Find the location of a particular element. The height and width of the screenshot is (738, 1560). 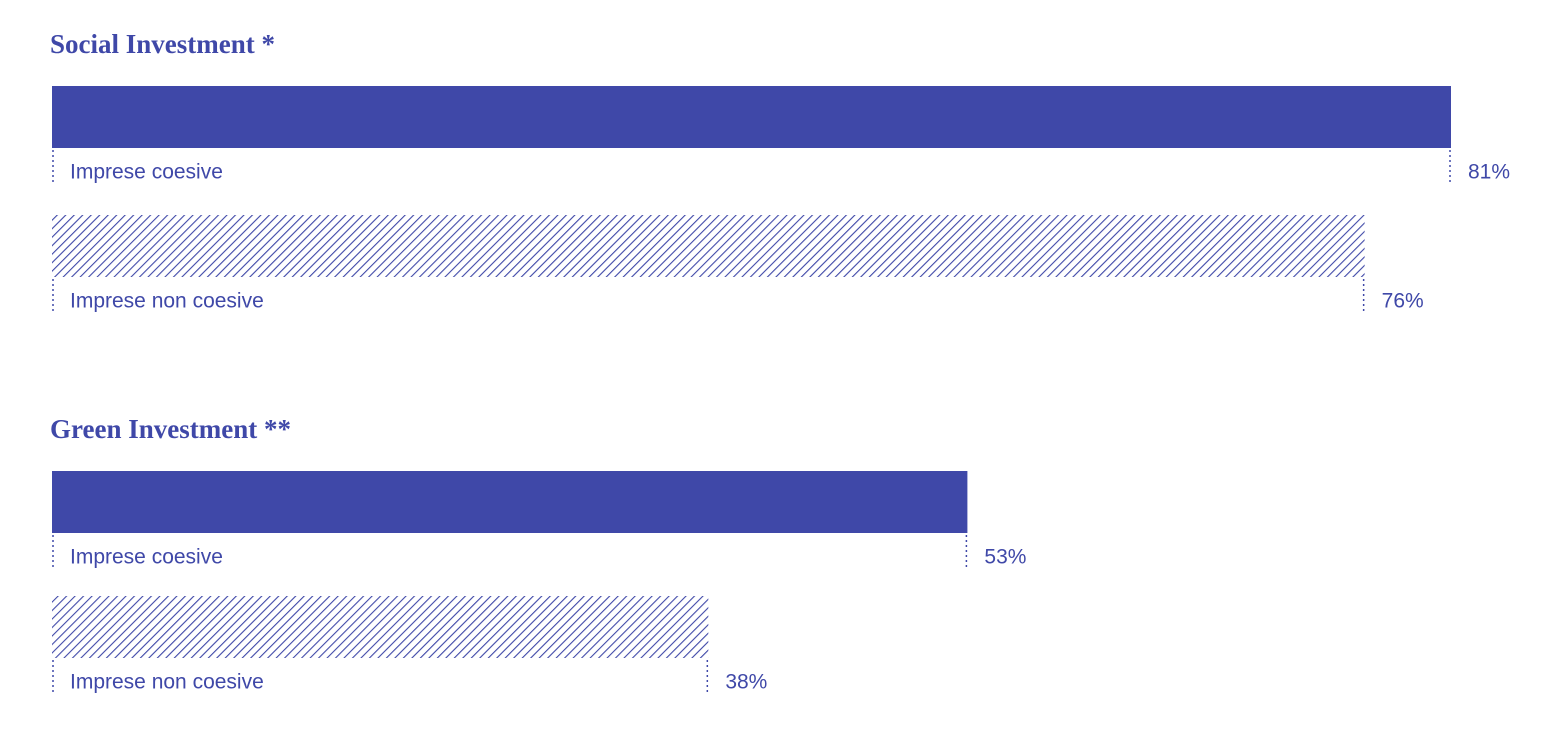

chart-title: Social Investment * is located at coordinates (162, 44).